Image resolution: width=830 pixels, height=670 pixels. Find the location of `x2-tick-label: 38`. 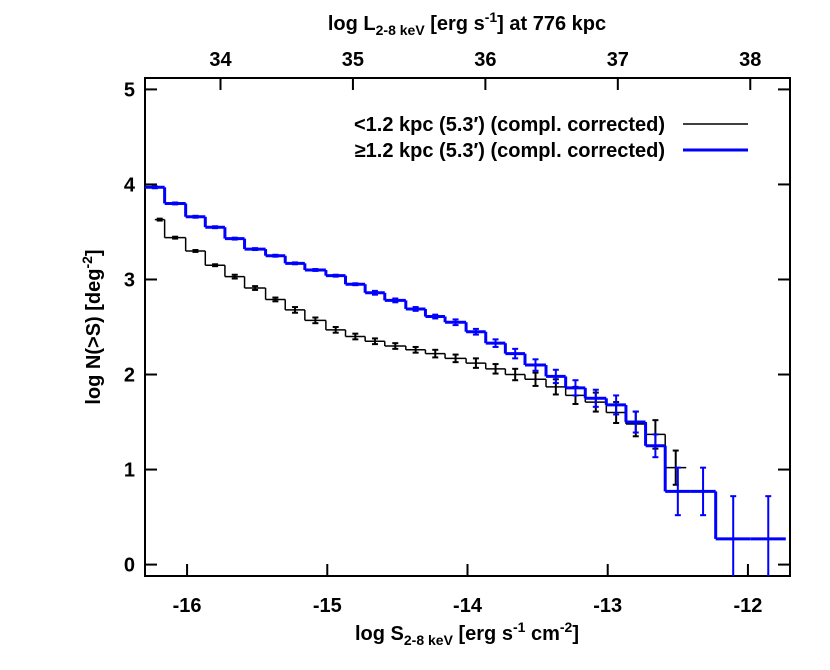

x2-tick-label: 38 is located at coordinates (750, 60).